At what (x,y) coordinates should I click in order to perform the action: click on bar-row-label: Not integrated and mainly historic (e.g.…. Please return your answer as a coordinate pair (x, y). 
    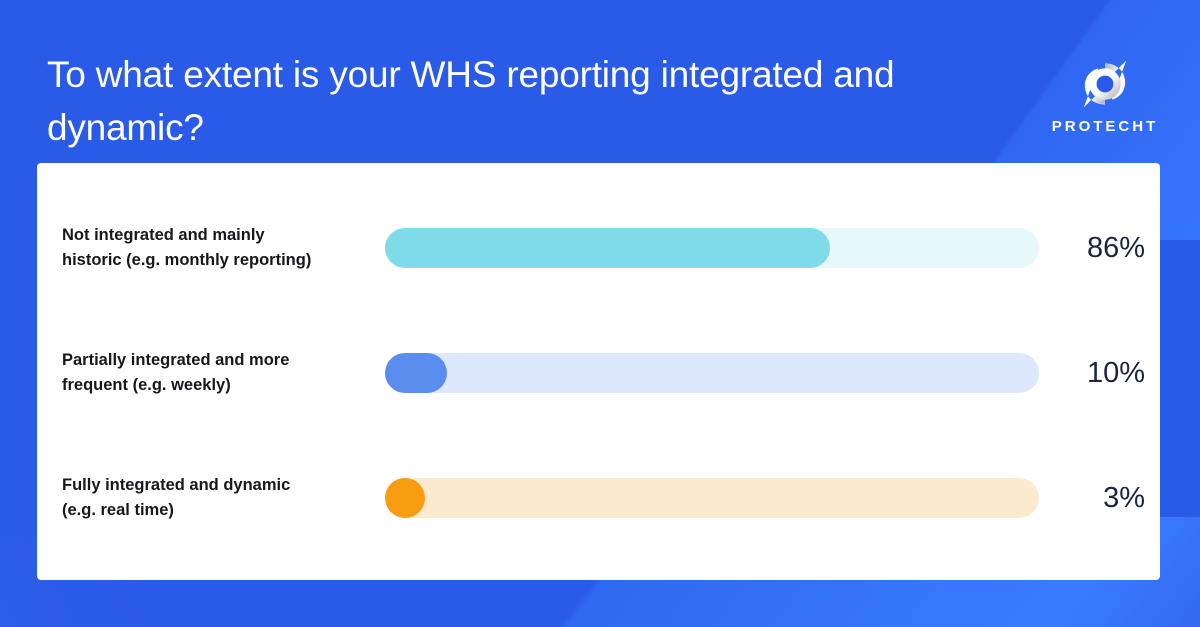
    Looking at the image, I should click on (222, 248).